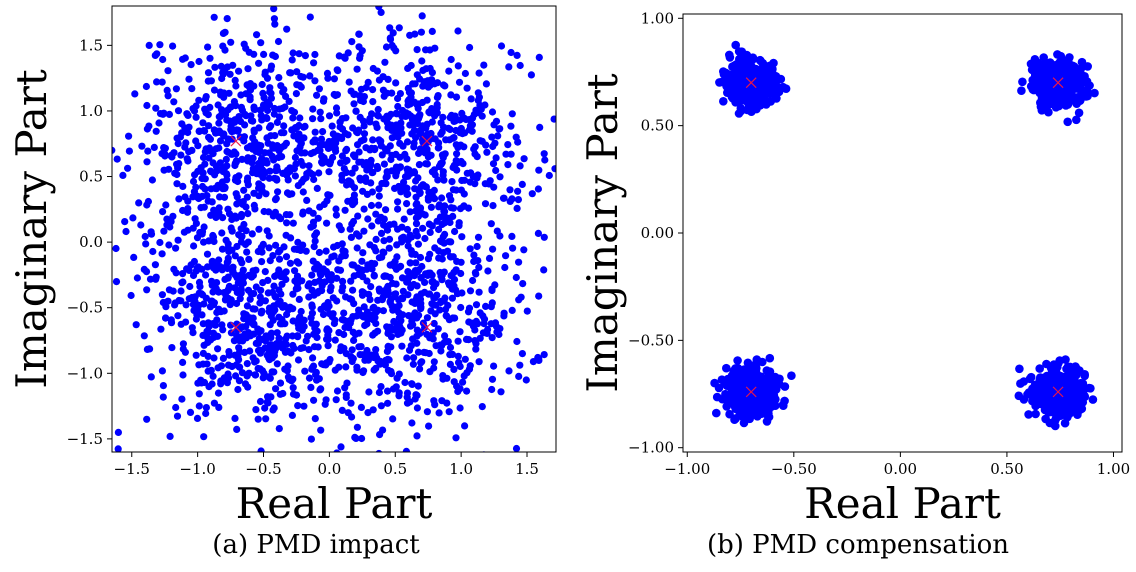 The image size is (1136, 572). Describe the element at coordinates (902, 503) in the screenshot. I see `x-axis-label: Real Part` at that location.